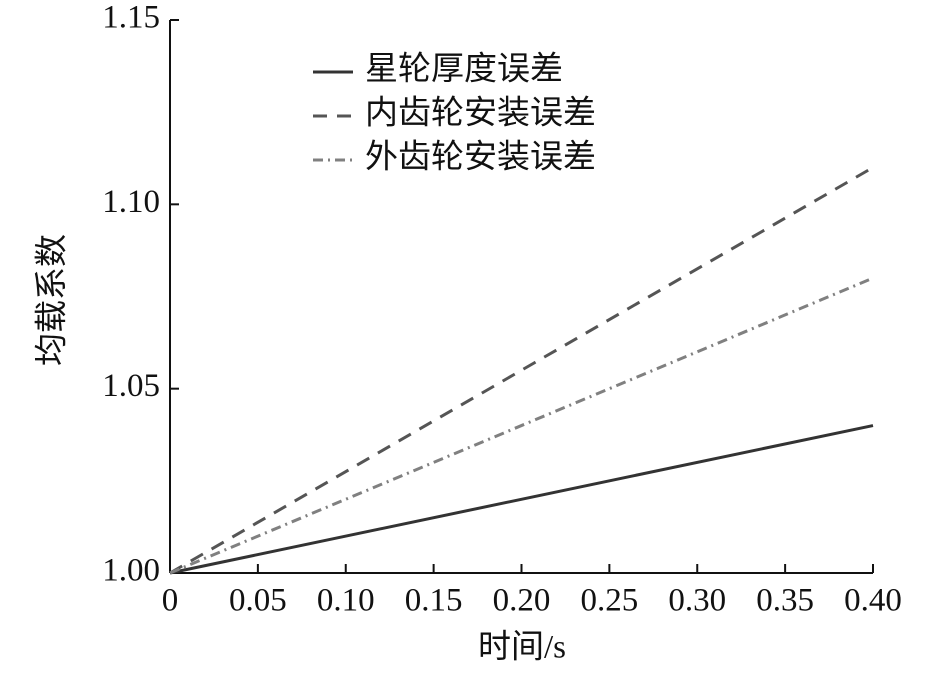 This screenshot has width=945, height=675. I want to click on x-tick-label: 0.15, so click(434, 601).